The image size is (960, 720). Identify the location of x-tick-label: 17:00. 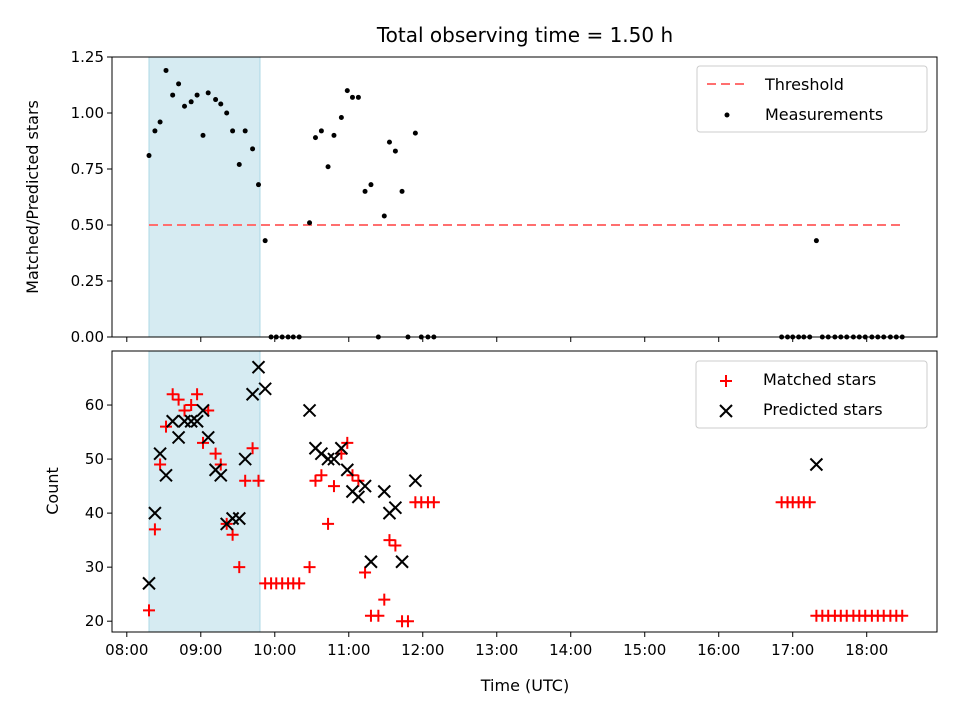
(792, 650).